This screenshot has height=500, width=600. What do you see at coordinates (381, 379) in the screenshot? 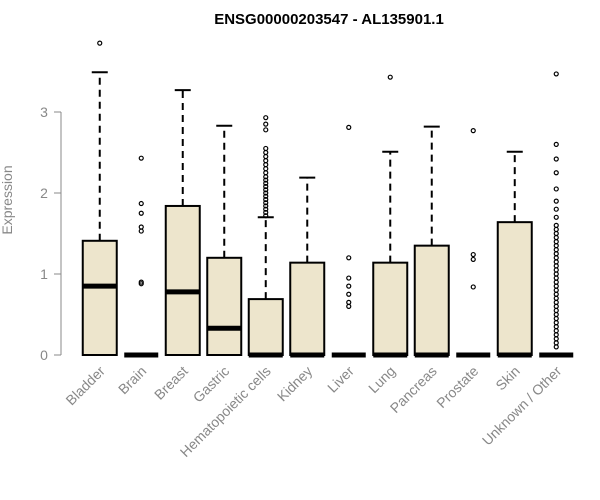
I see `x-category-label: Lung` at bounding box center [381, 379].